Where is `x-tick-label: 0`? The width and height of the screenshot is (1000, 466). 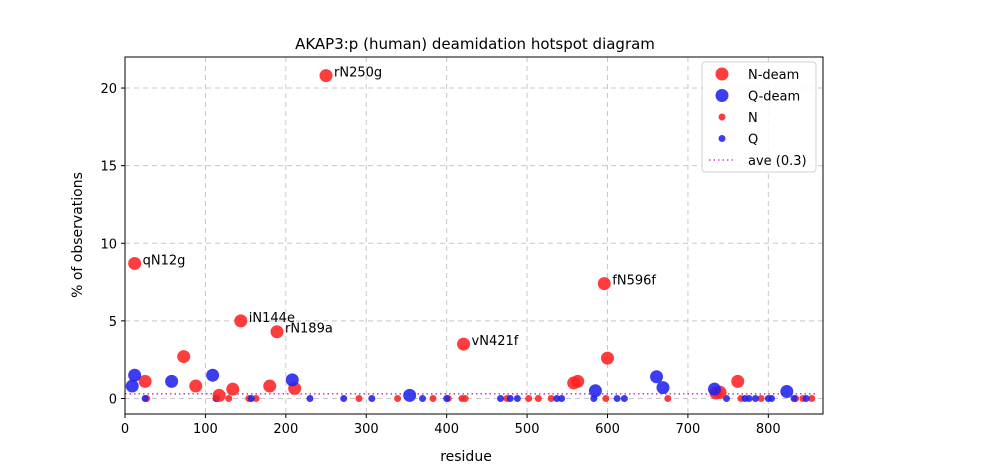
x-tick-label: 0 is located at coordinates (125, 429).